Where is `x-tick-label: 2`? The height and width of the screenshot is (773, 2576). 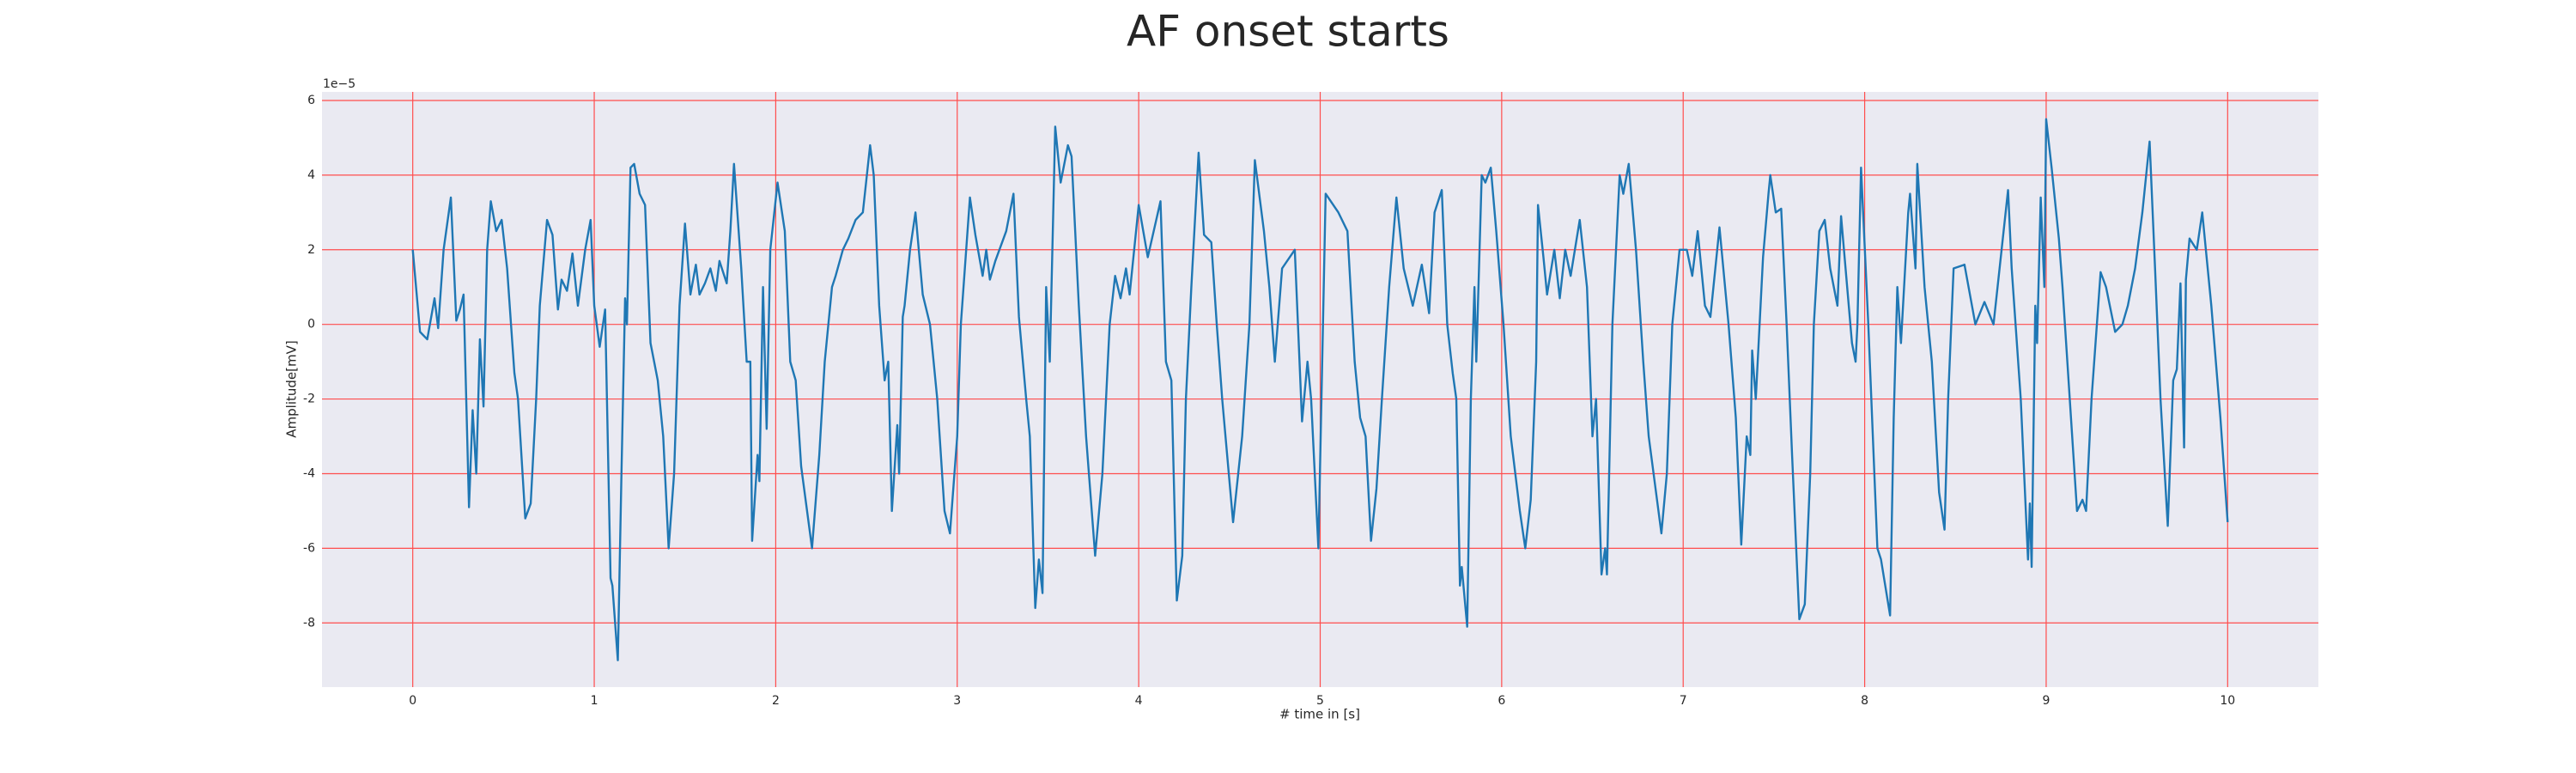 x-tick-label: 2 is located at coordinates (776, 701).